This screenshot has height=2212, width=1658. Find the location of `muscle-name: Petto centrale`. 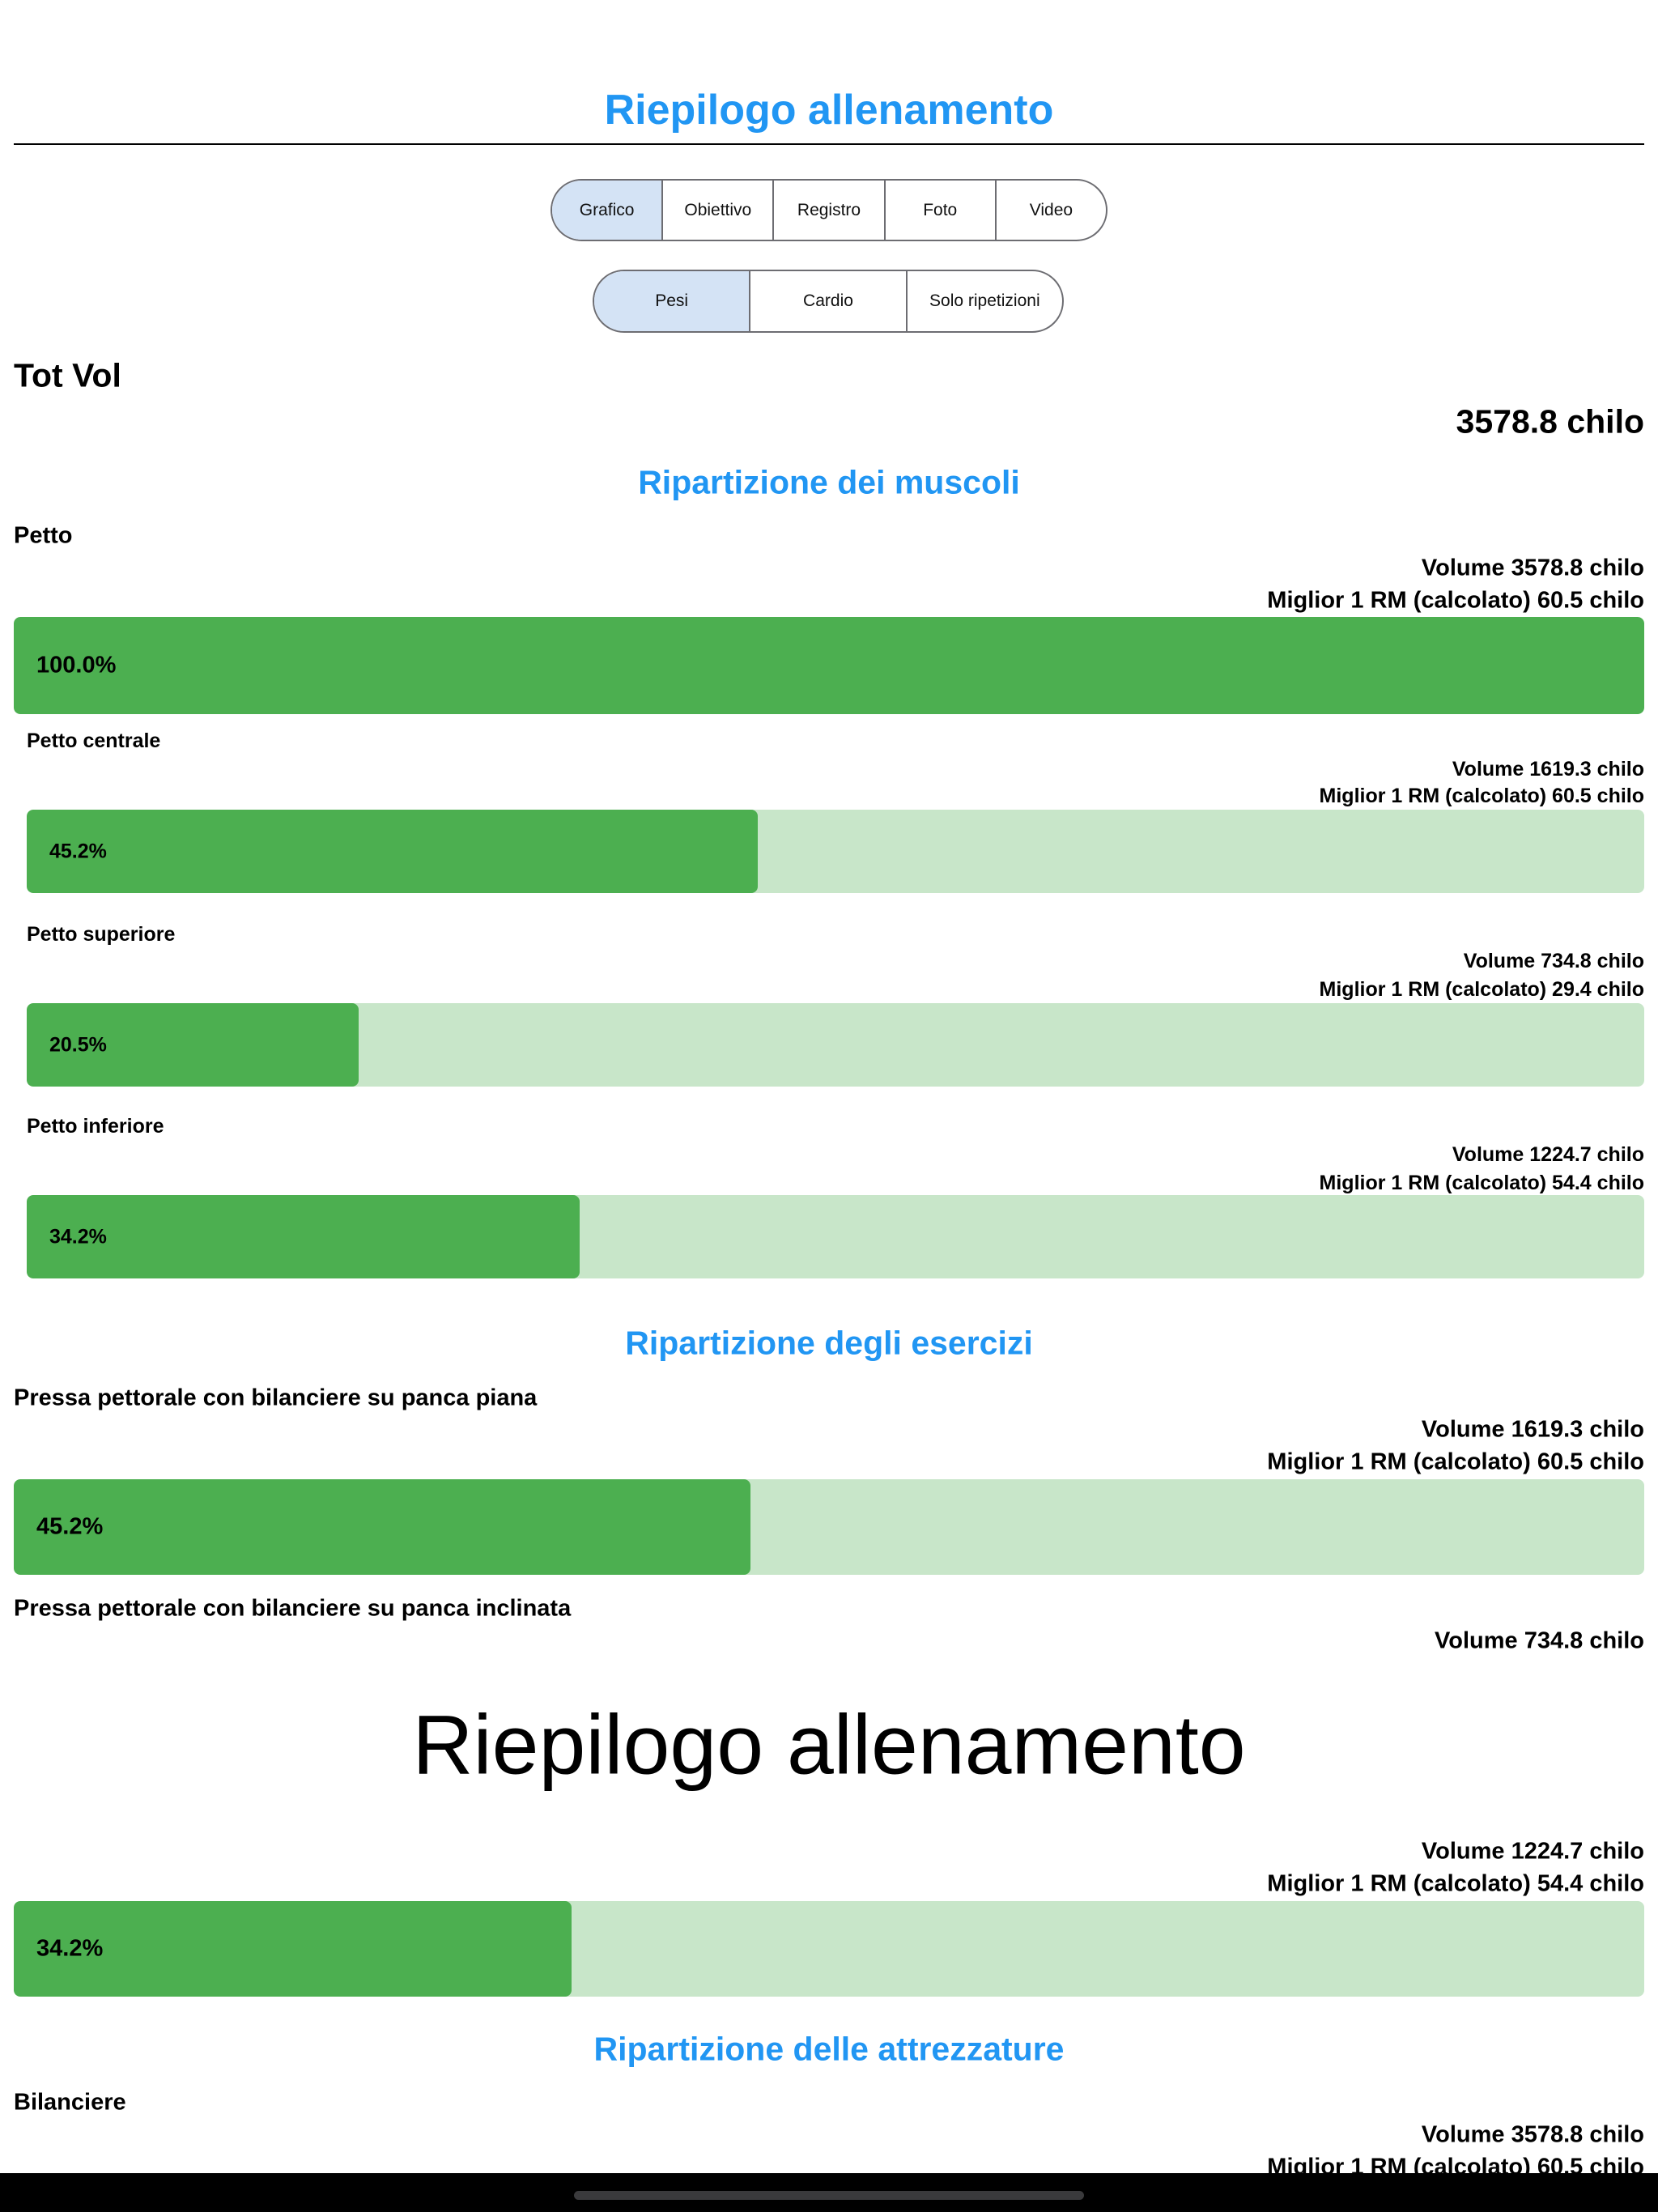

muscle-name: Petto centrale is located at coordinates (94, 741).